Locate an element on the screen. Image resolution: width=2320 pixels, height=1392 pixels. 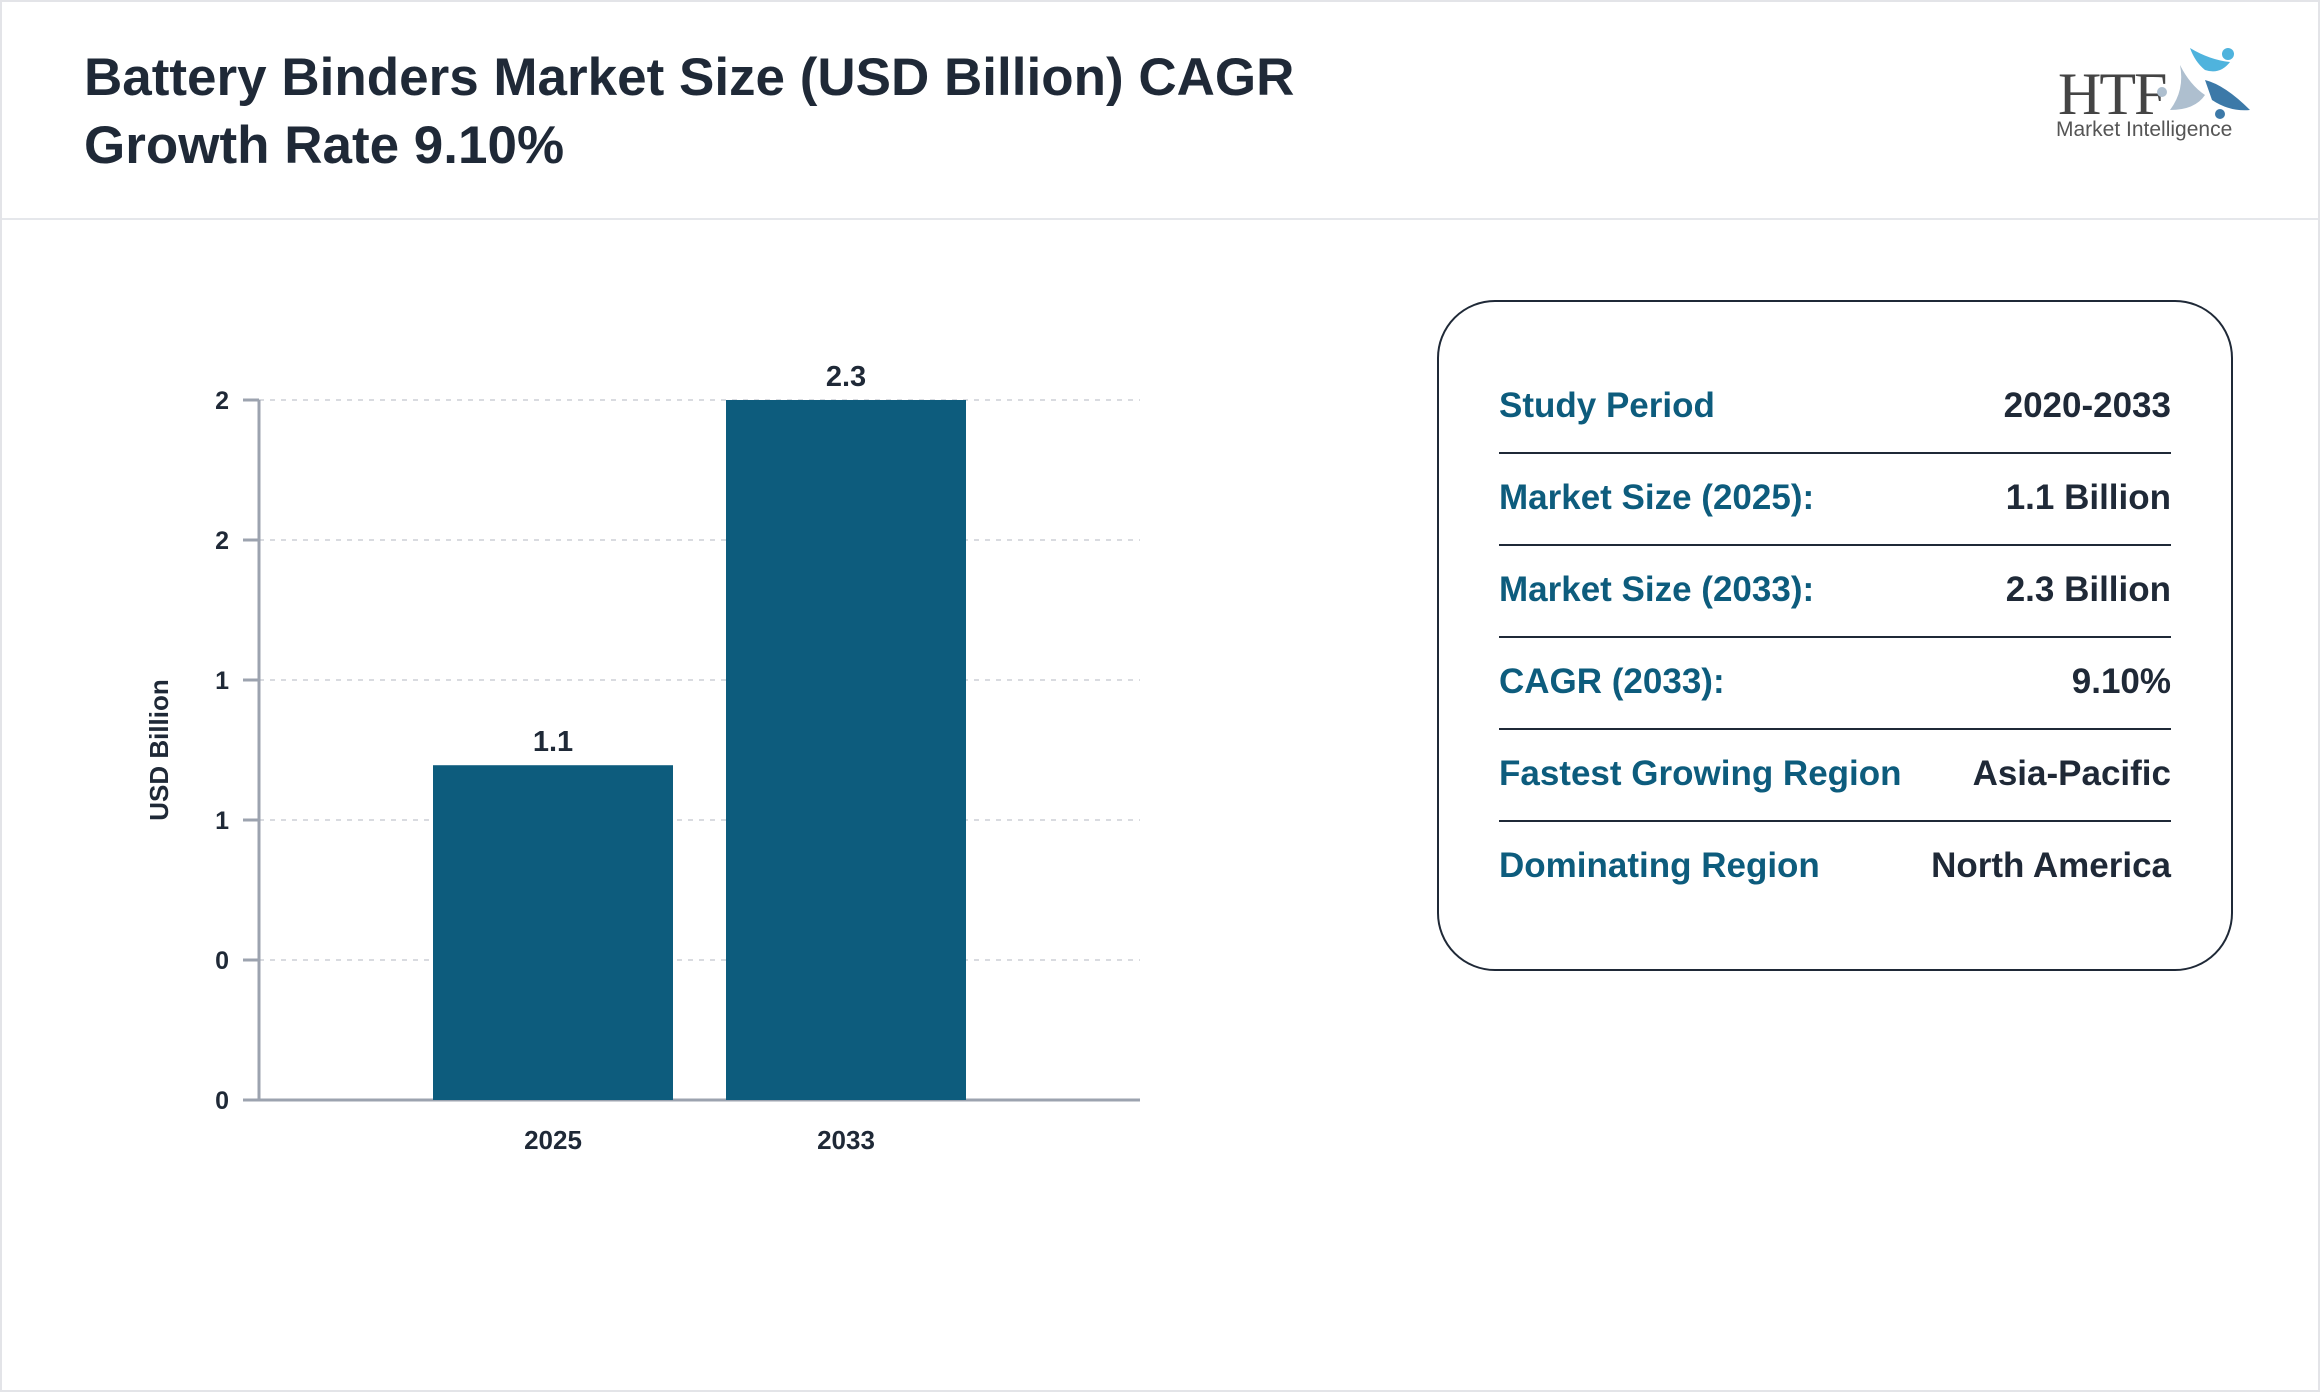
summary-value: 1.1 Billion is located at coordinates (2088, 497).